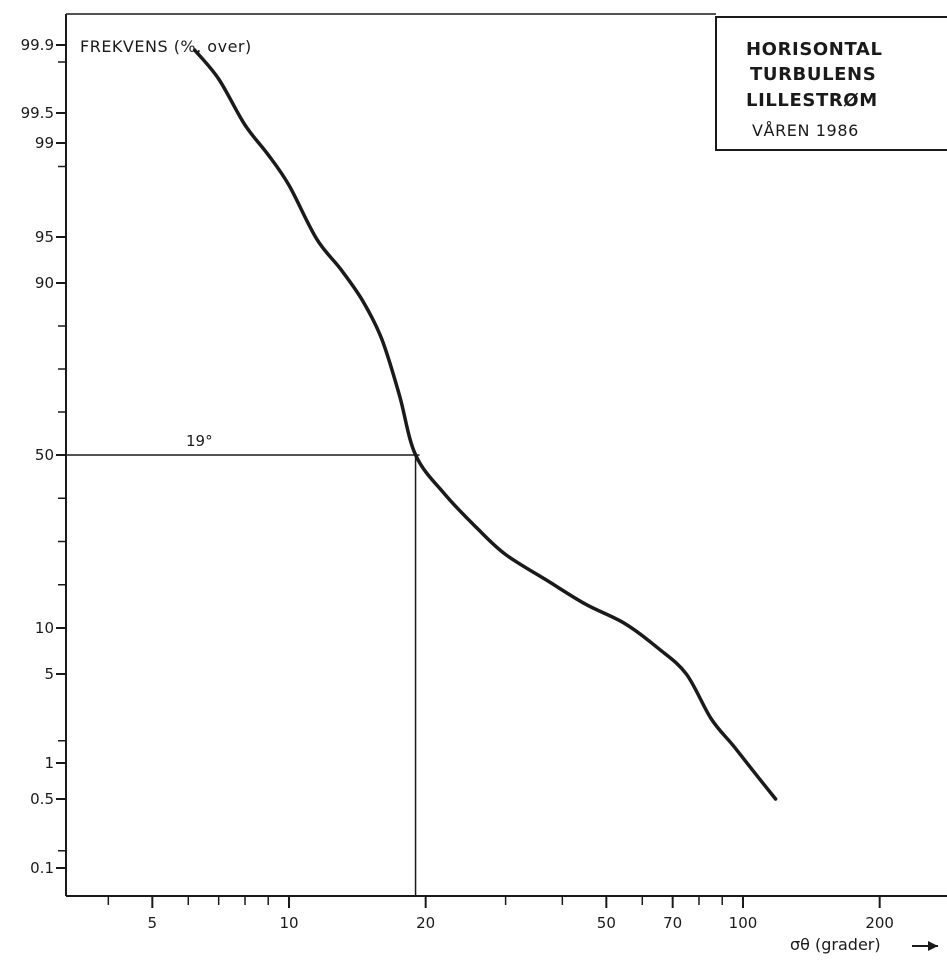  What do you see at coordinates (500, 914) in the screenshot?
I see `x-axis-ticks: 5 10 20 50 70 100 200` at bounding box center [500, 914].